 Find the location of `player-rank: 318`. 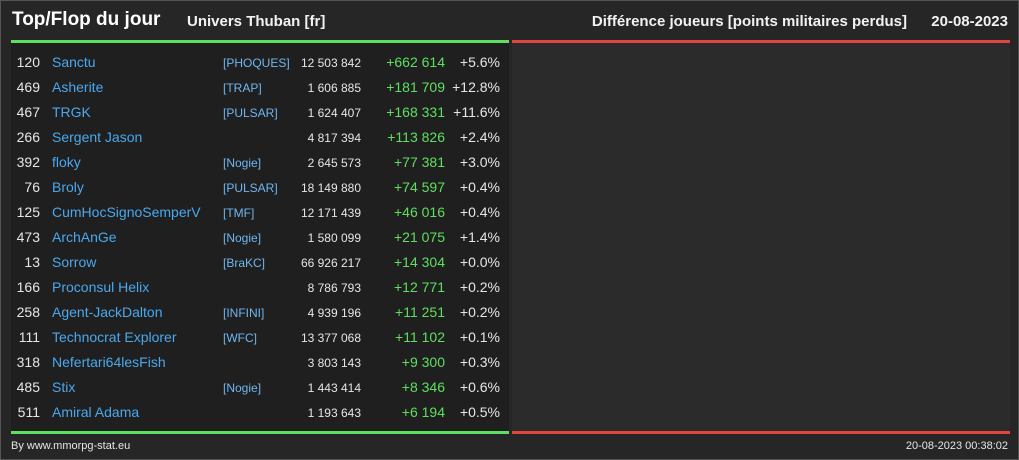

player-rank: 318 is located at coordinates (28, 362).